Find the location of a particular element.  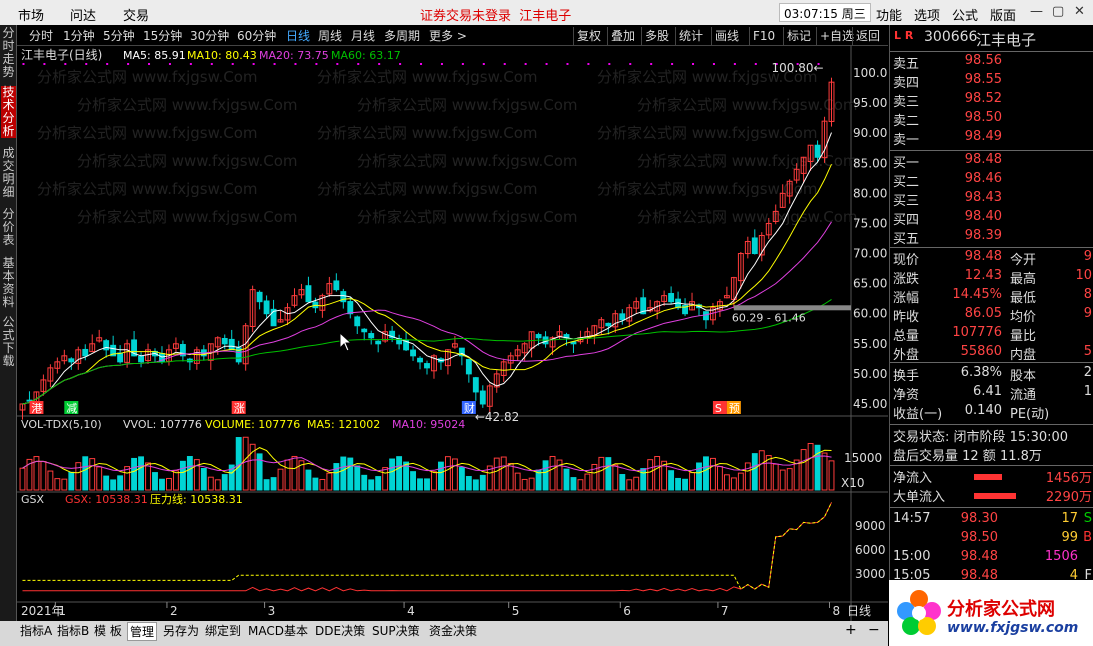

btab-sup: SUP决策 is located at coordinates (396, 631).